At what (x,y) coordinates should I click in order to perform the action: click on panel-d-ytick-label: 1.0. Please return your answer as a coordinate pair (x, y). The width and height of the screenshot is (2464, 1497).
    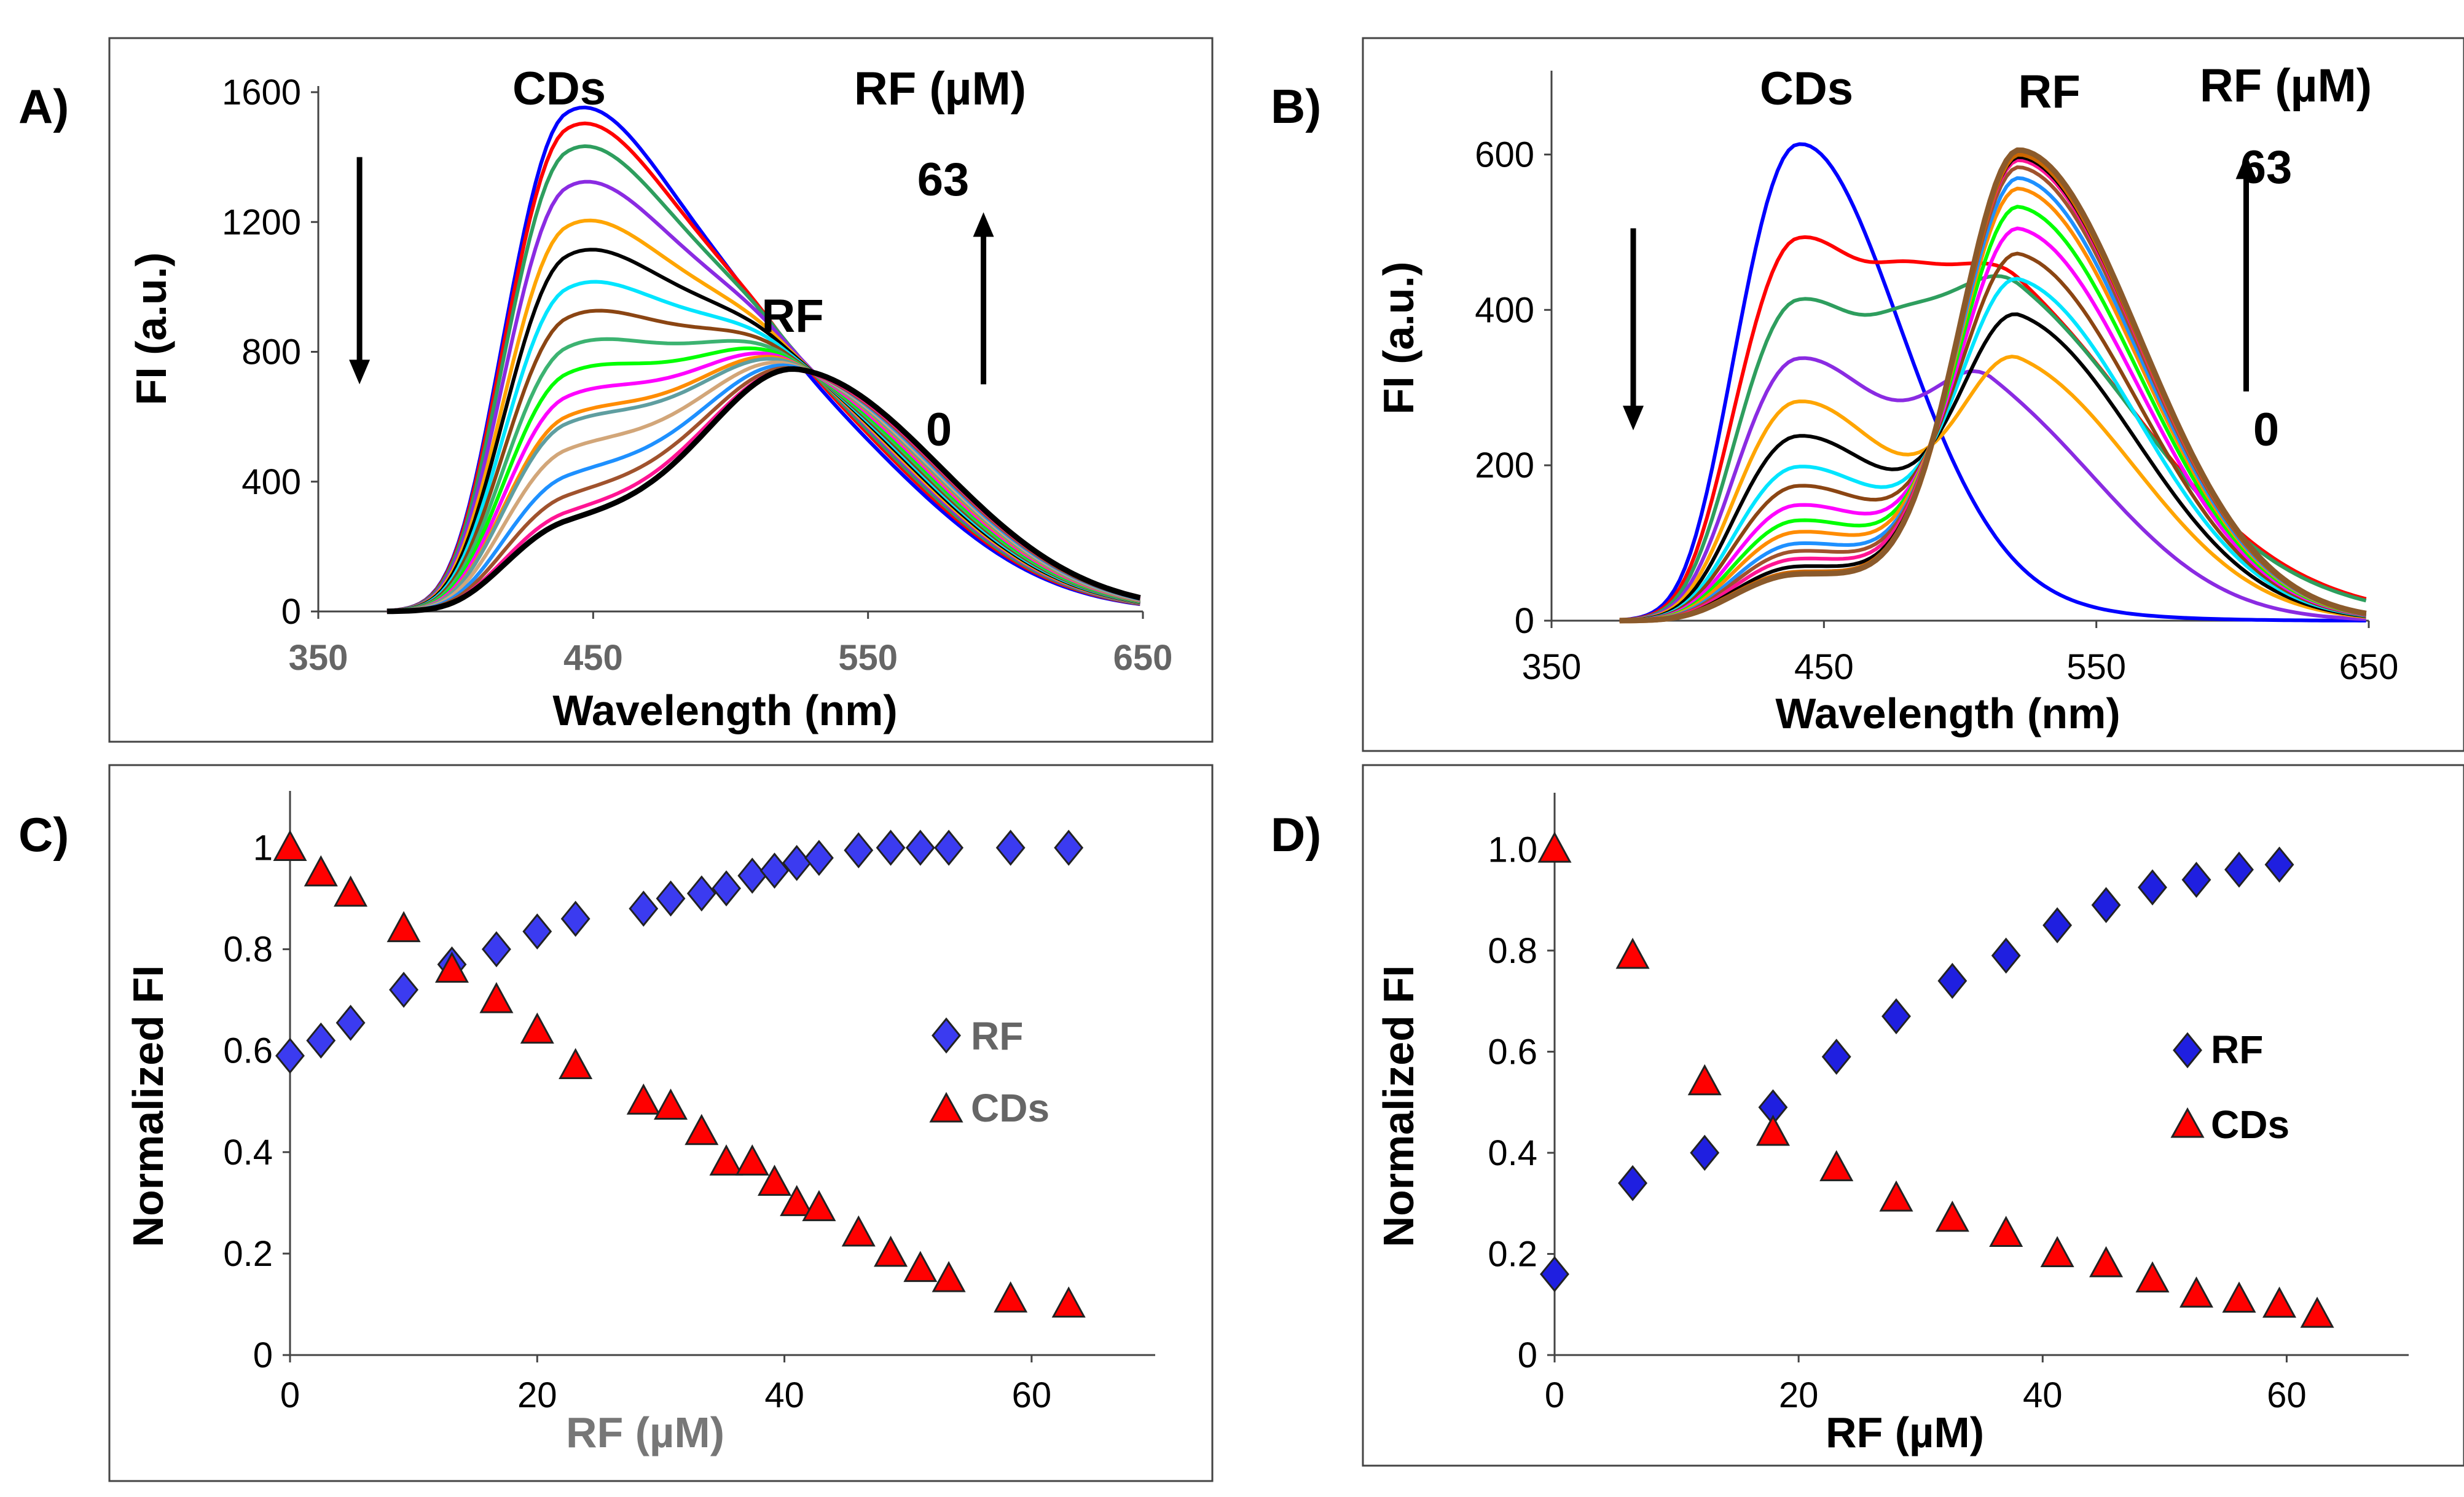
    Looking at the image, I should click on (1512, 850).